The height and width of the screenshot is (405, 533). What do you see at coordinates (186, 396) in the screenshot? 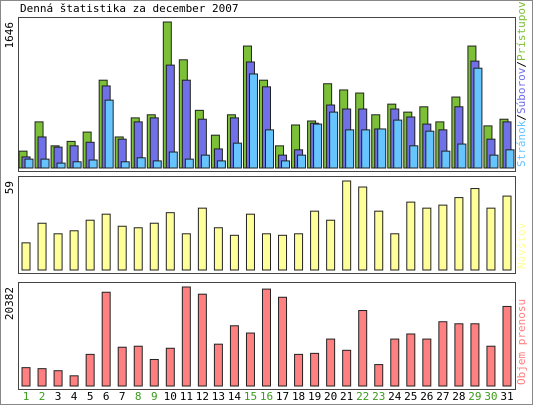
I see `x-tick-label: 11` at bounding box center [186, 396].